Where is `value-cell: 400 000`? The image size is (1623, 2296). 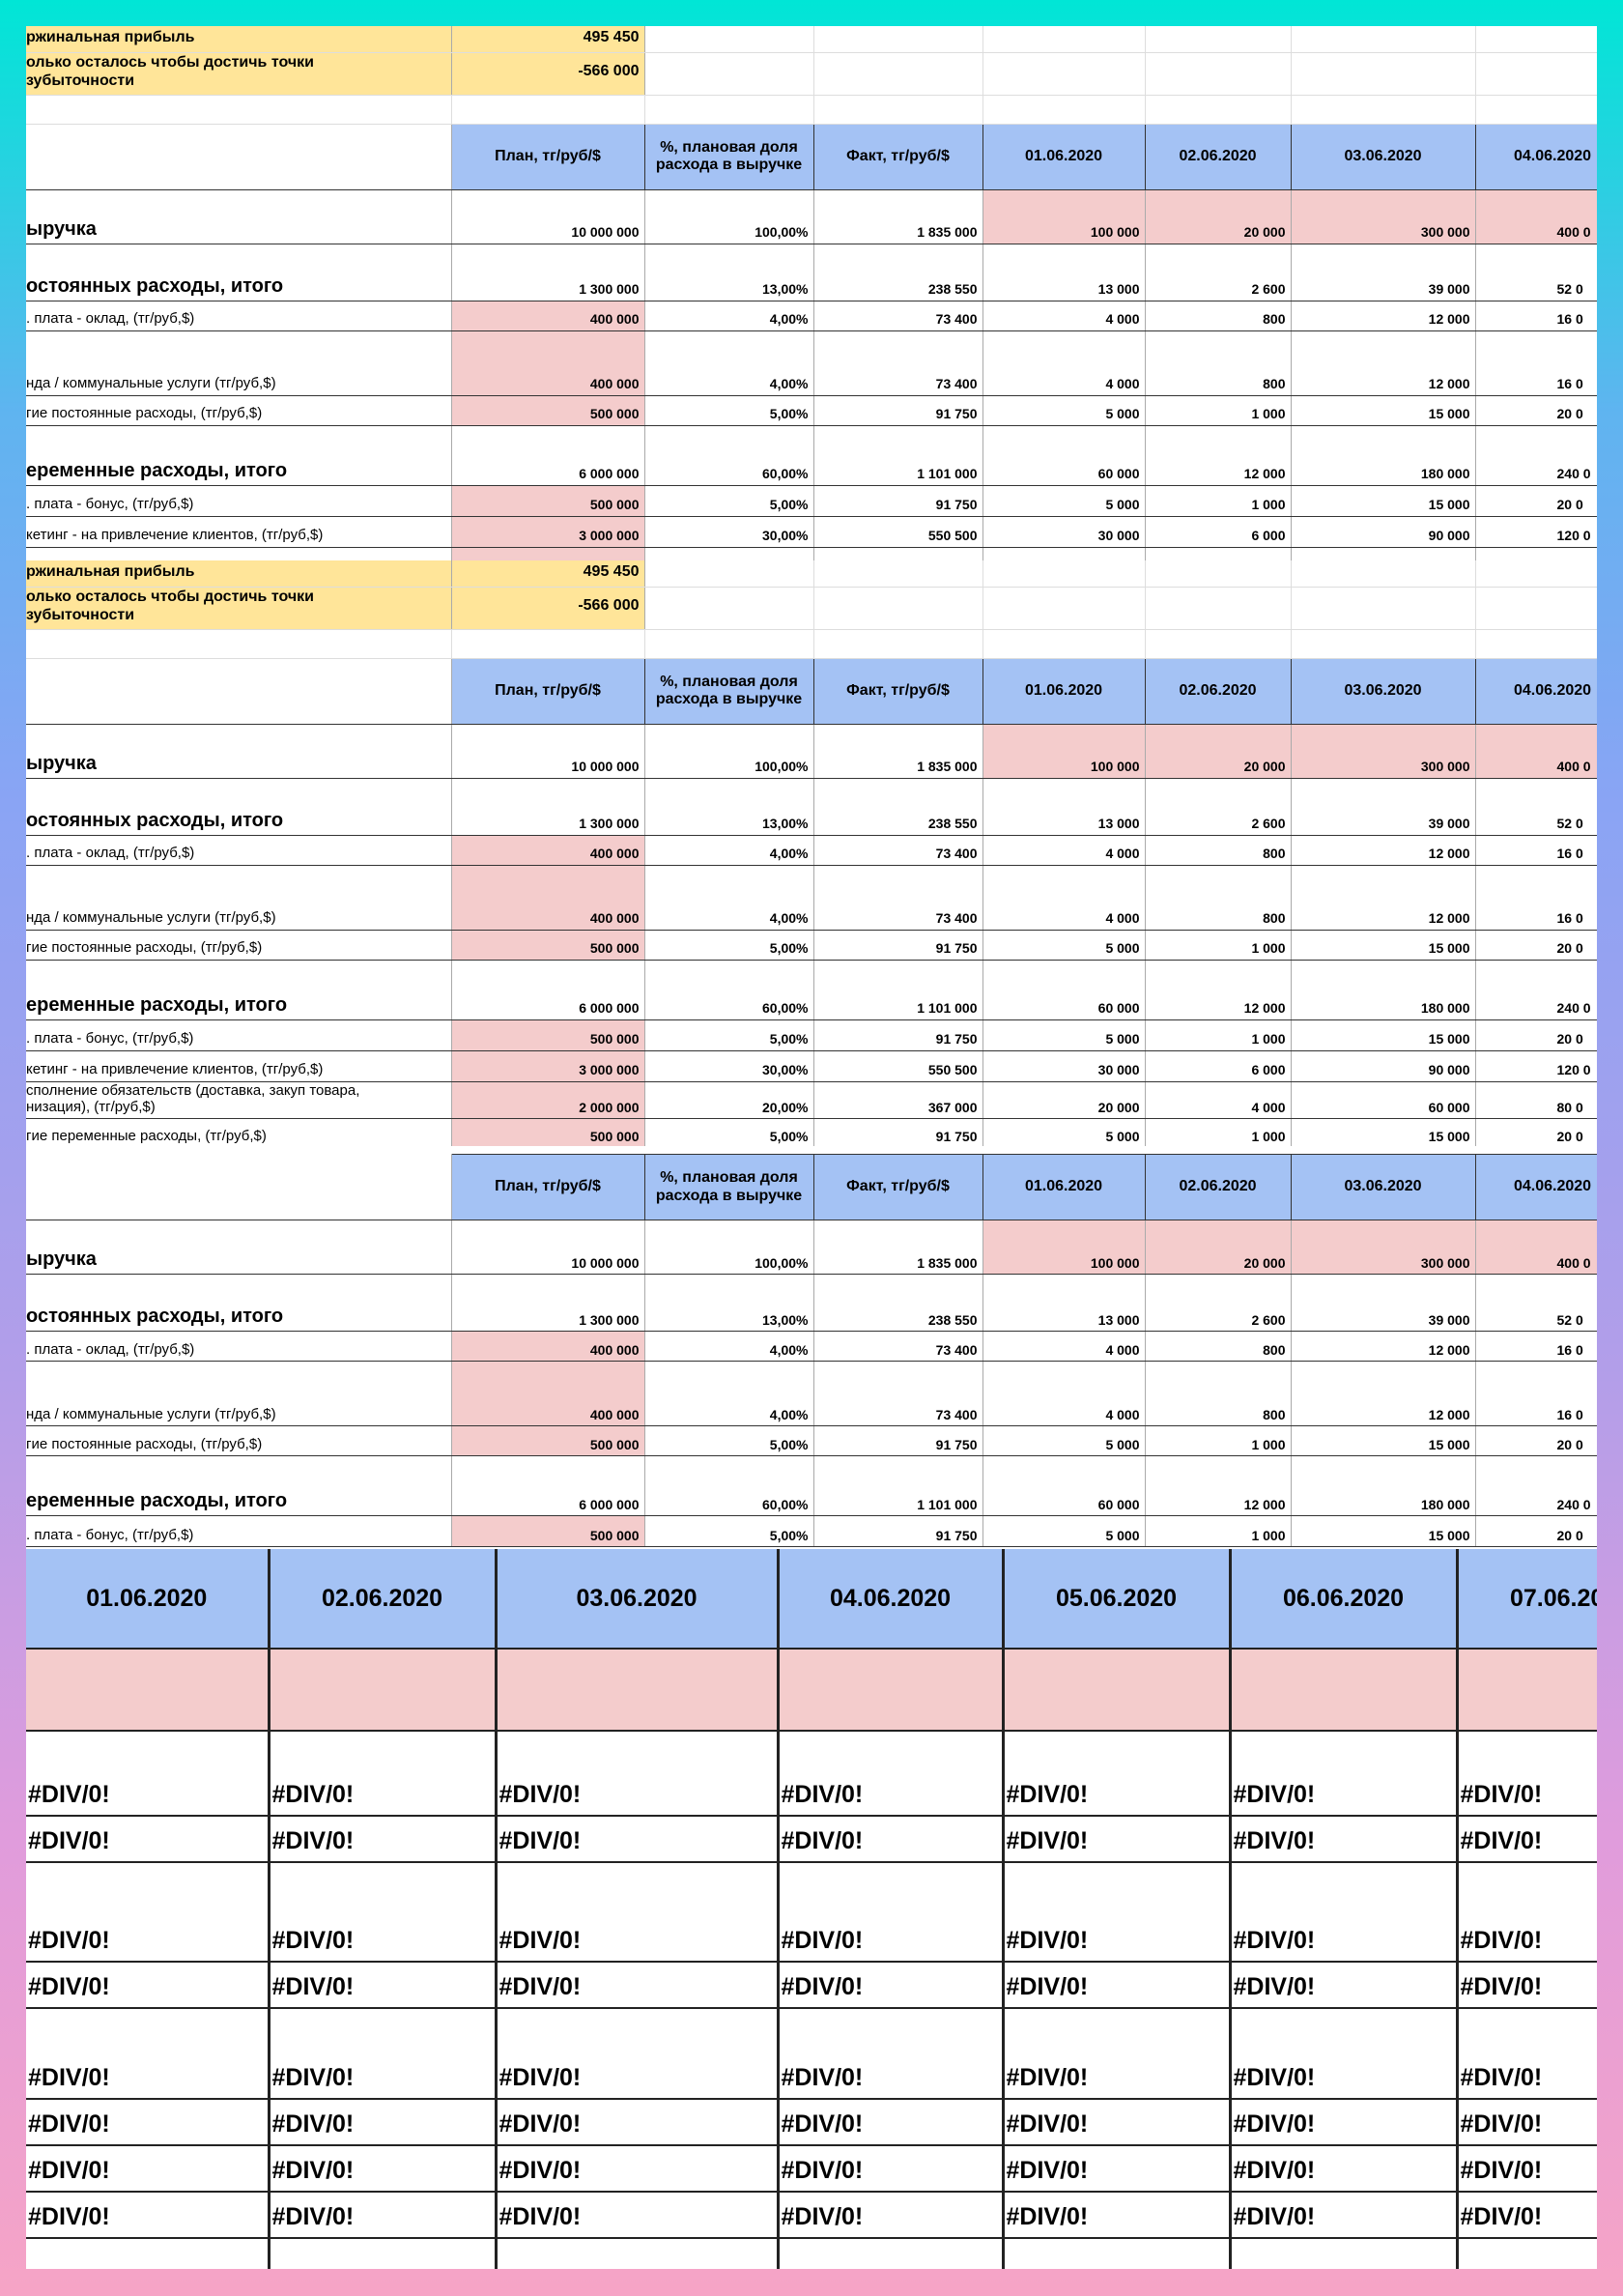 value-cell: 400 000 is located at coordinates (548, 363).